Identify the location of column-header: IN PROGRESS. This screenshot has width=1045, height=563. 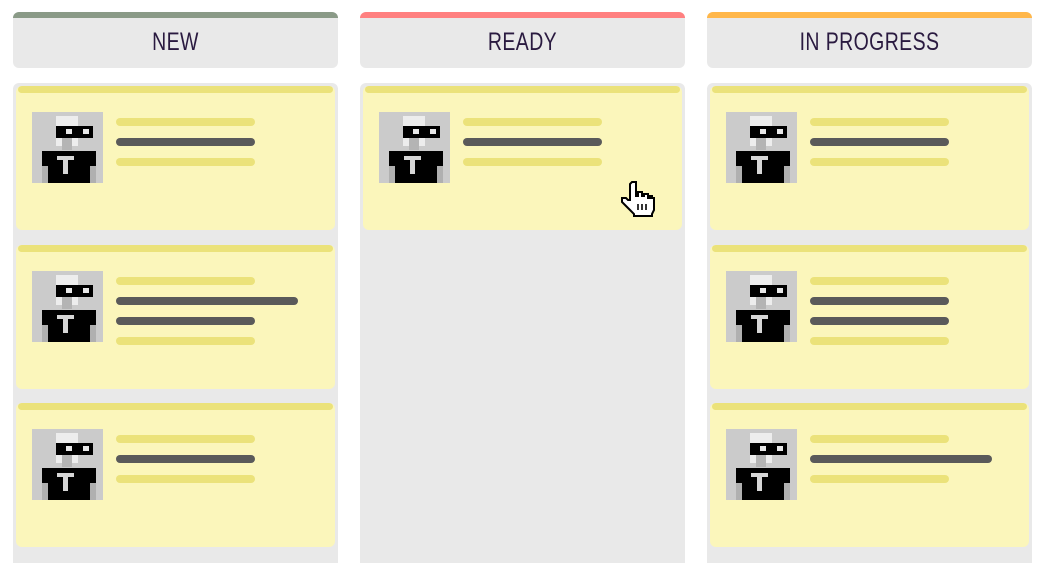
(869, 40).